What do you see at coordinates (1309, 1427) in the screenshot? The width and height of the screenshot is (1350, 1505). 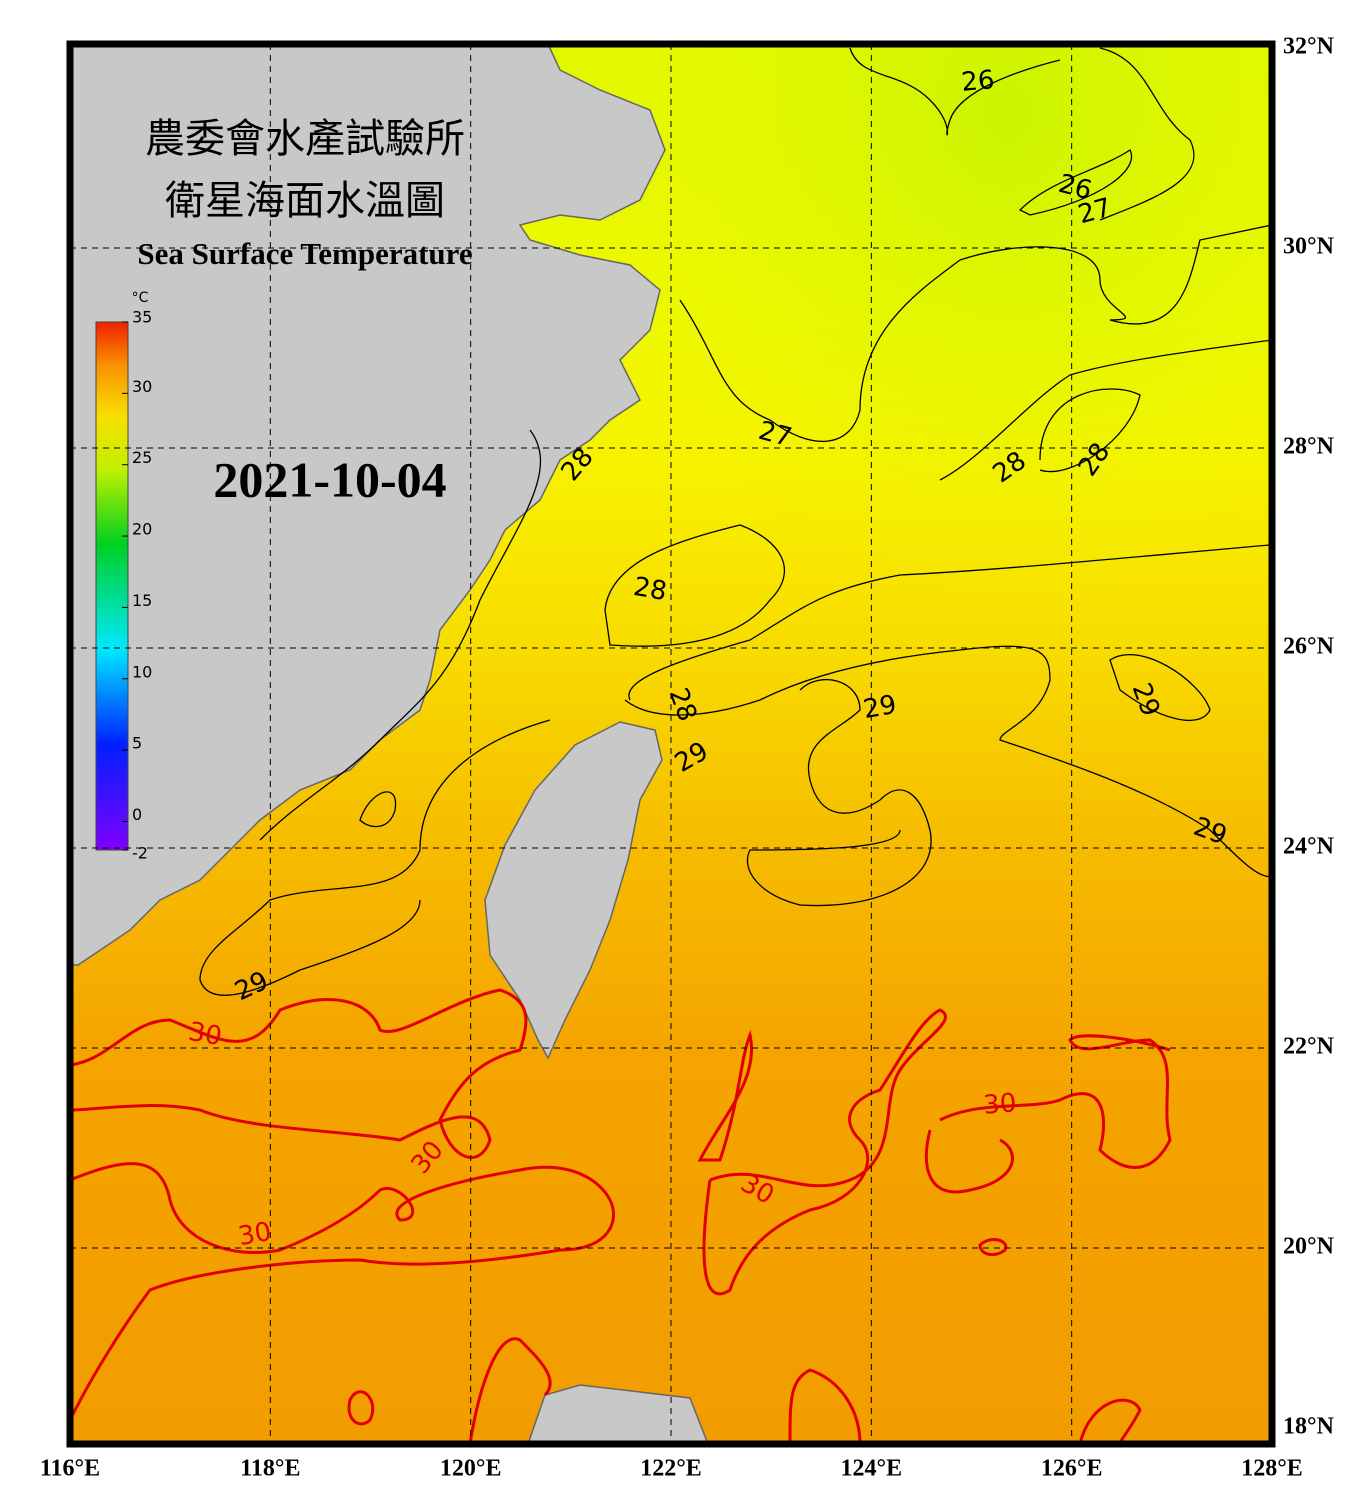 I see `y-tick-label: 18°N` at bounding box center [1309, 1427].